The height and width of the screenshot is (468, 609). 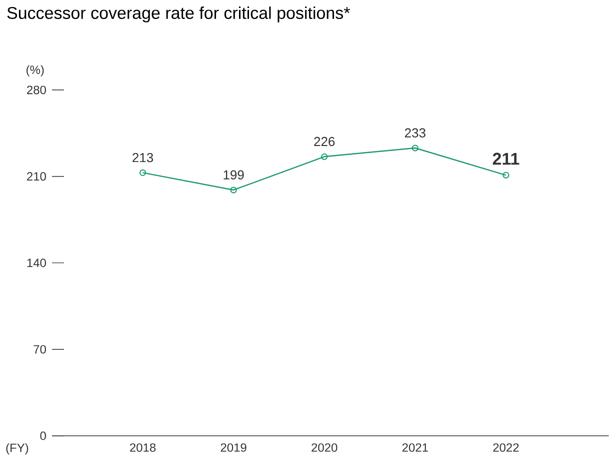 I want to click on x-tick-label: 2019, so click(x=233, y=447).